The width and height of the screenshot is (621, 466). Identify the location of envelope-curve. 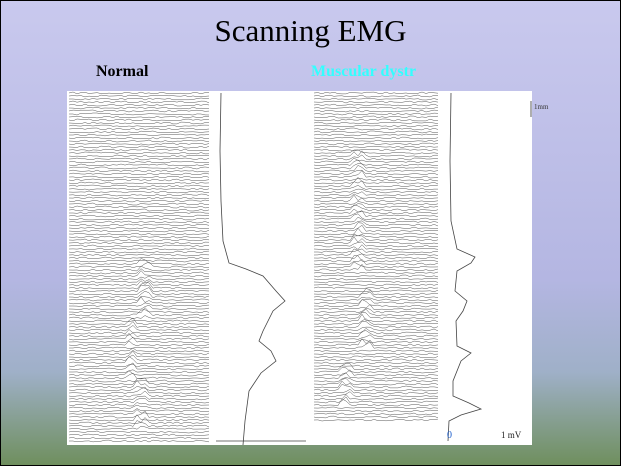
(465, 267).